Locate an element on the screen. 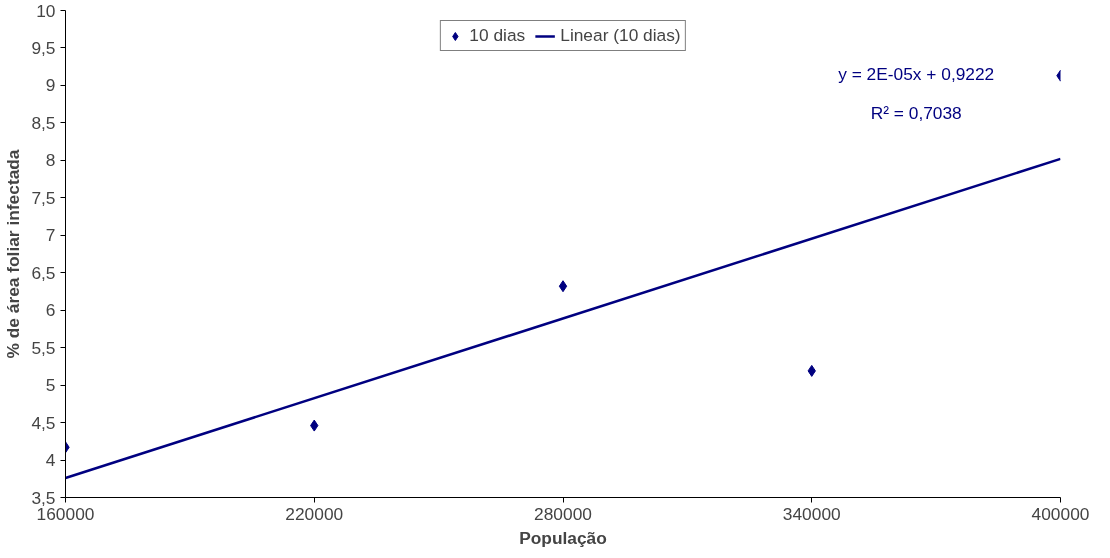 The image size is (1110, 558). y-tick-label: 9 is located at coordinates (50, 85).